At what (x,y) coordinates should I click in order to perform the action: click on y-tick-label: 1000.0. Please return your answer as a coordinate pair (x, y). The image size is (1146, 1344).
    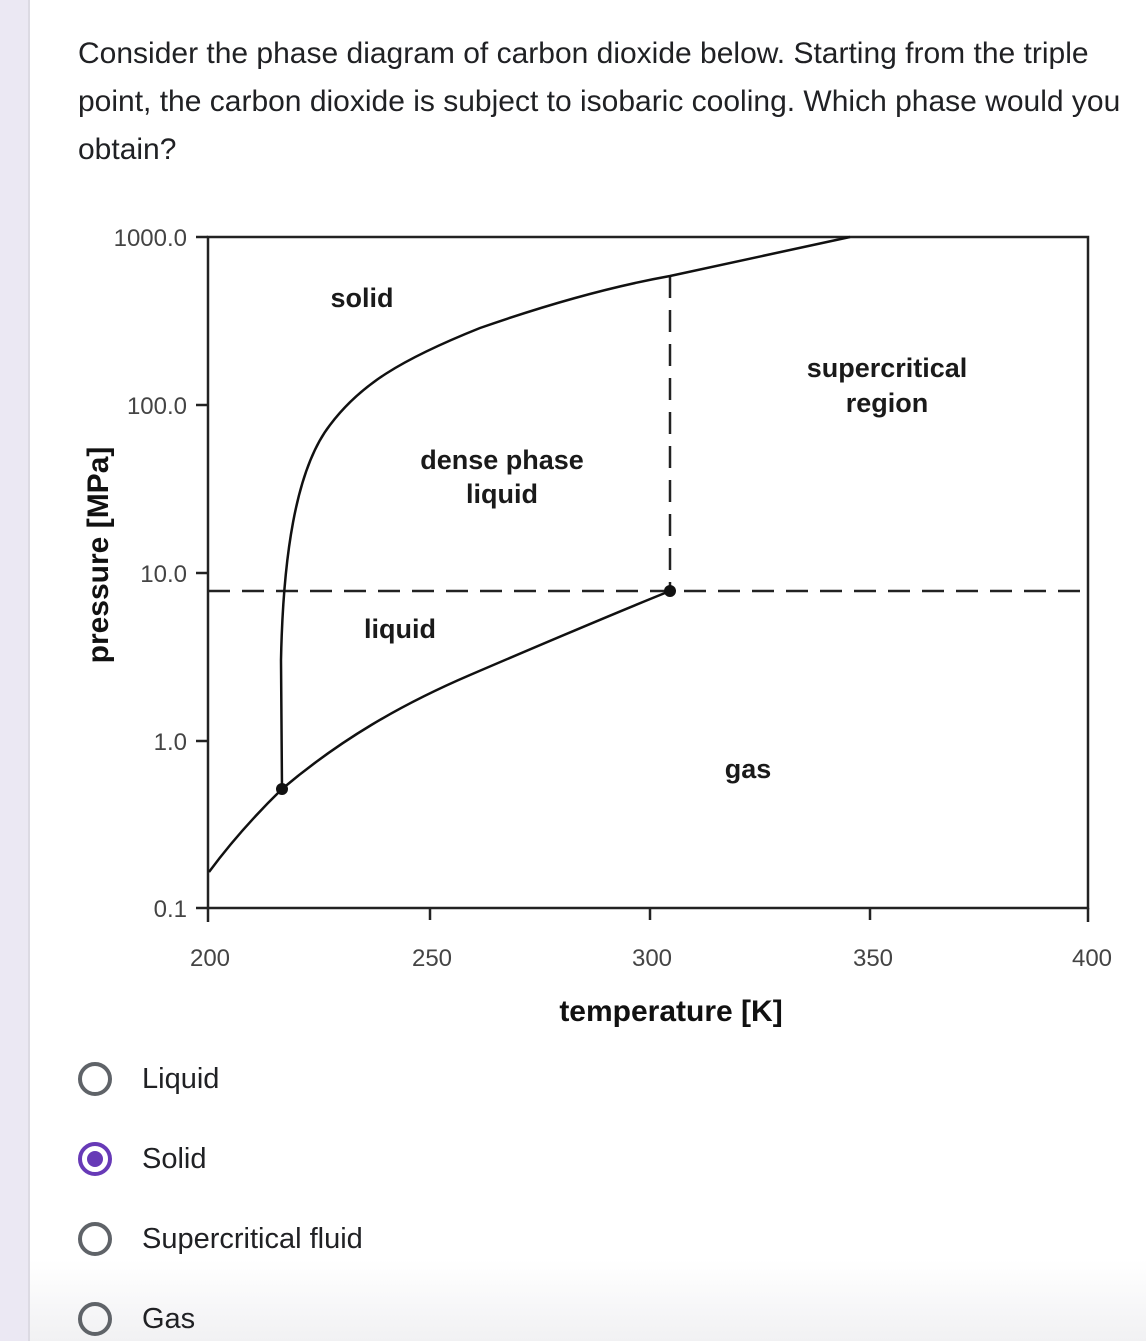
    Looking at the image, I should click on (150, 238).